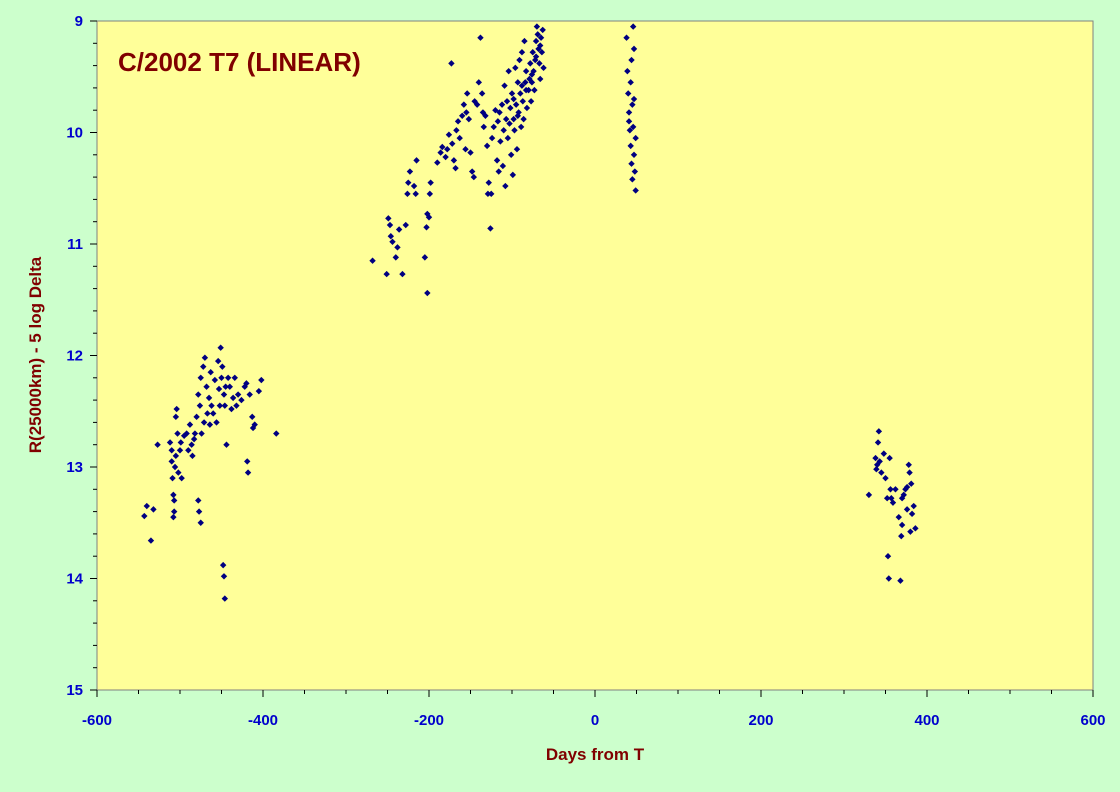  I want to click on x-axis-title: Days from T, so click(595, 754).